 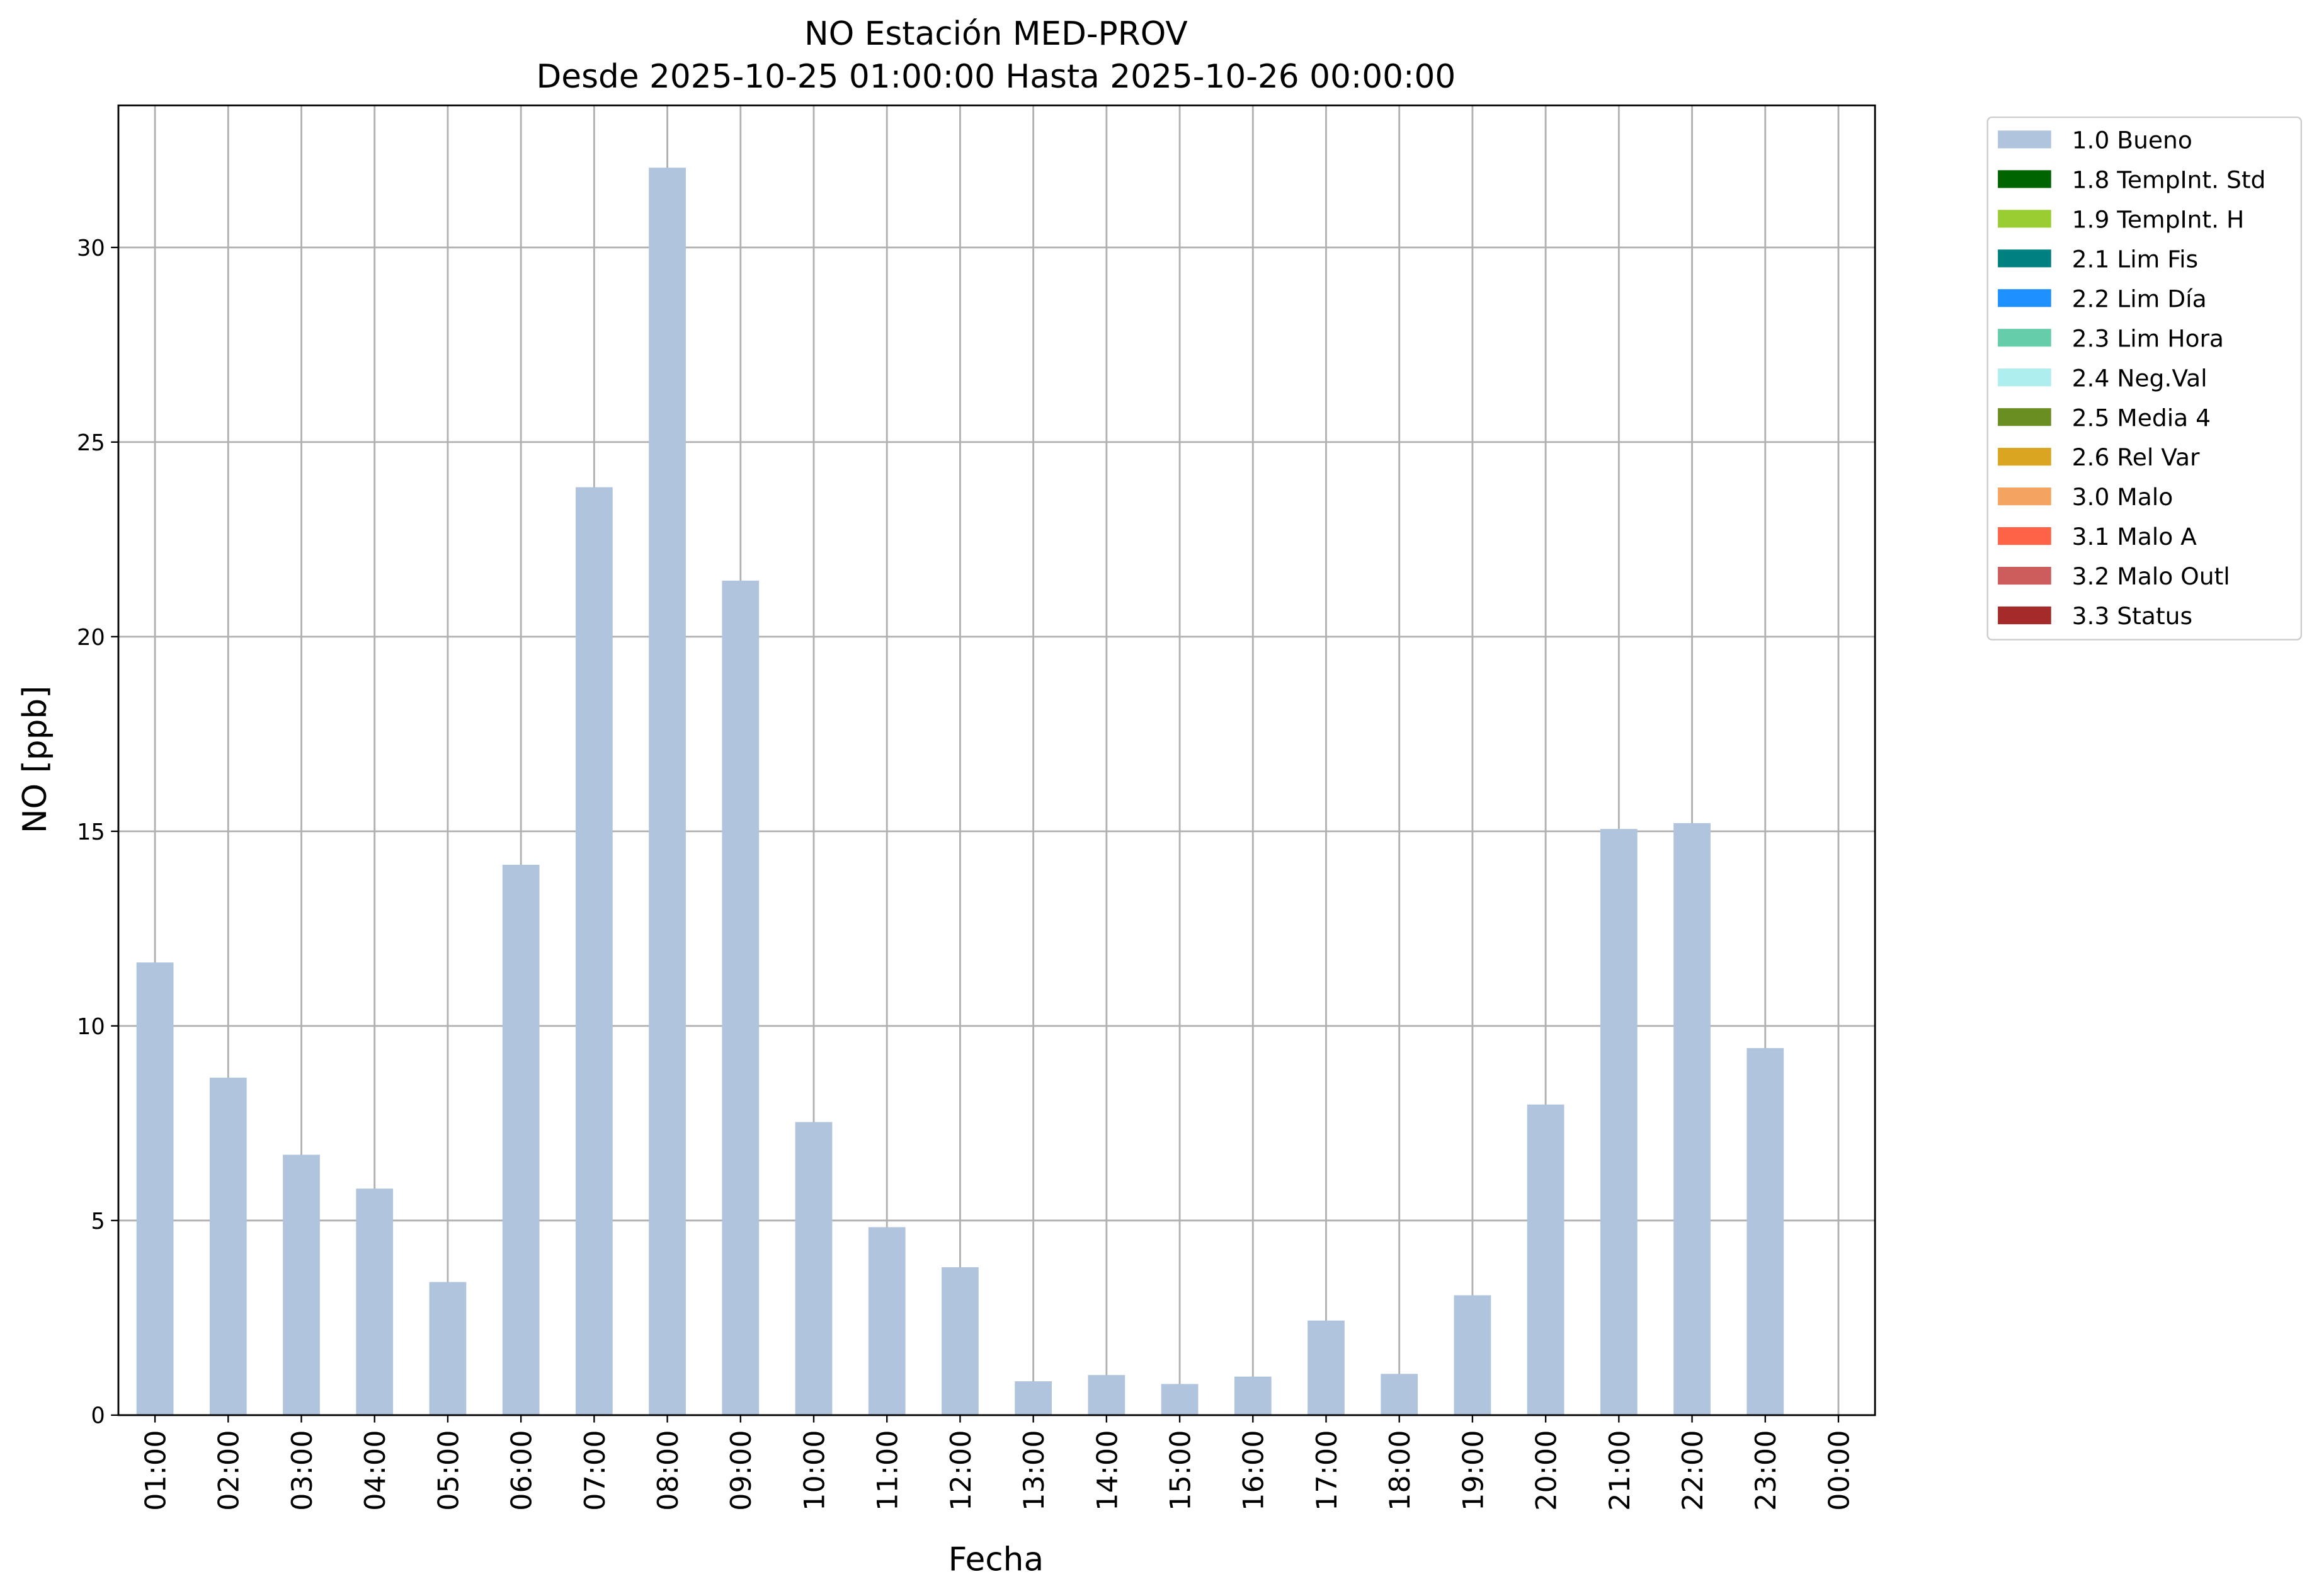 What do you see at coordinates (1327, 1470) in the screenshot?
I see `x-tick-label: 17:00` at bounding box center [1327, 1470].